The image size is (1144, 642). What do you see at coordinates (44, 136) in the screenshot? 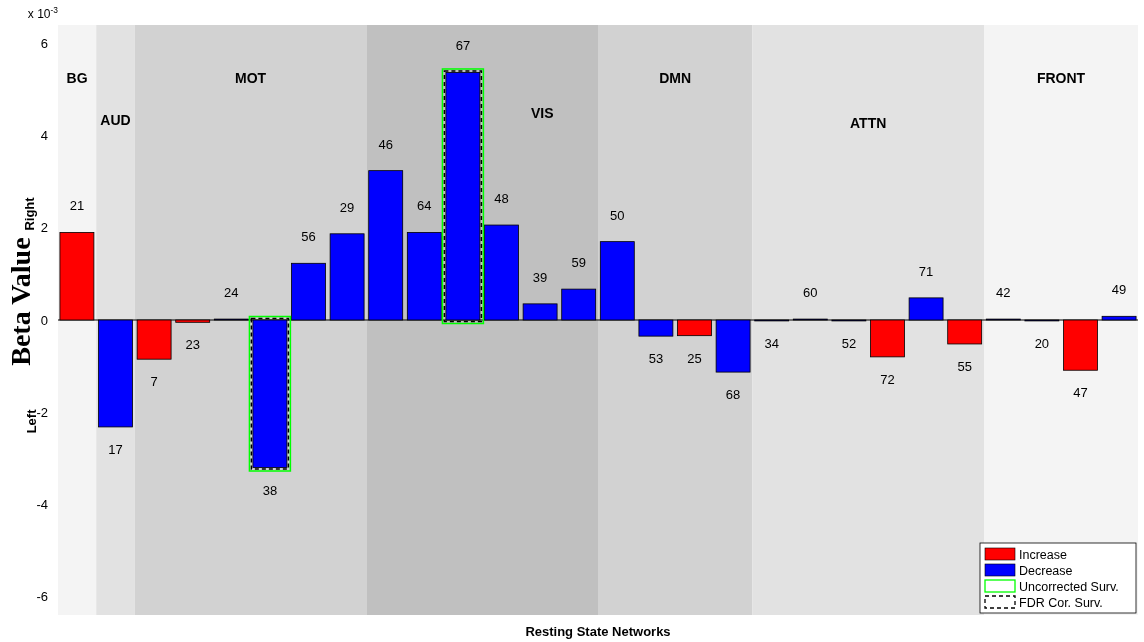
I see `y-tick-label: 4` at bounding box center [44, 136].